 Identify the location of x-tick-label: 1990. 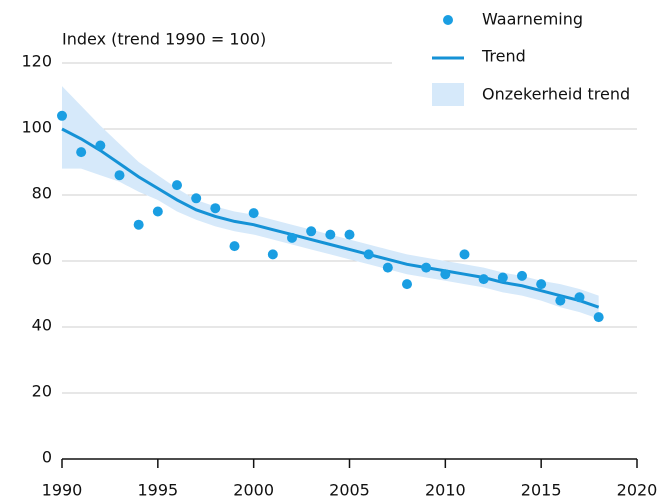
(62, 489).